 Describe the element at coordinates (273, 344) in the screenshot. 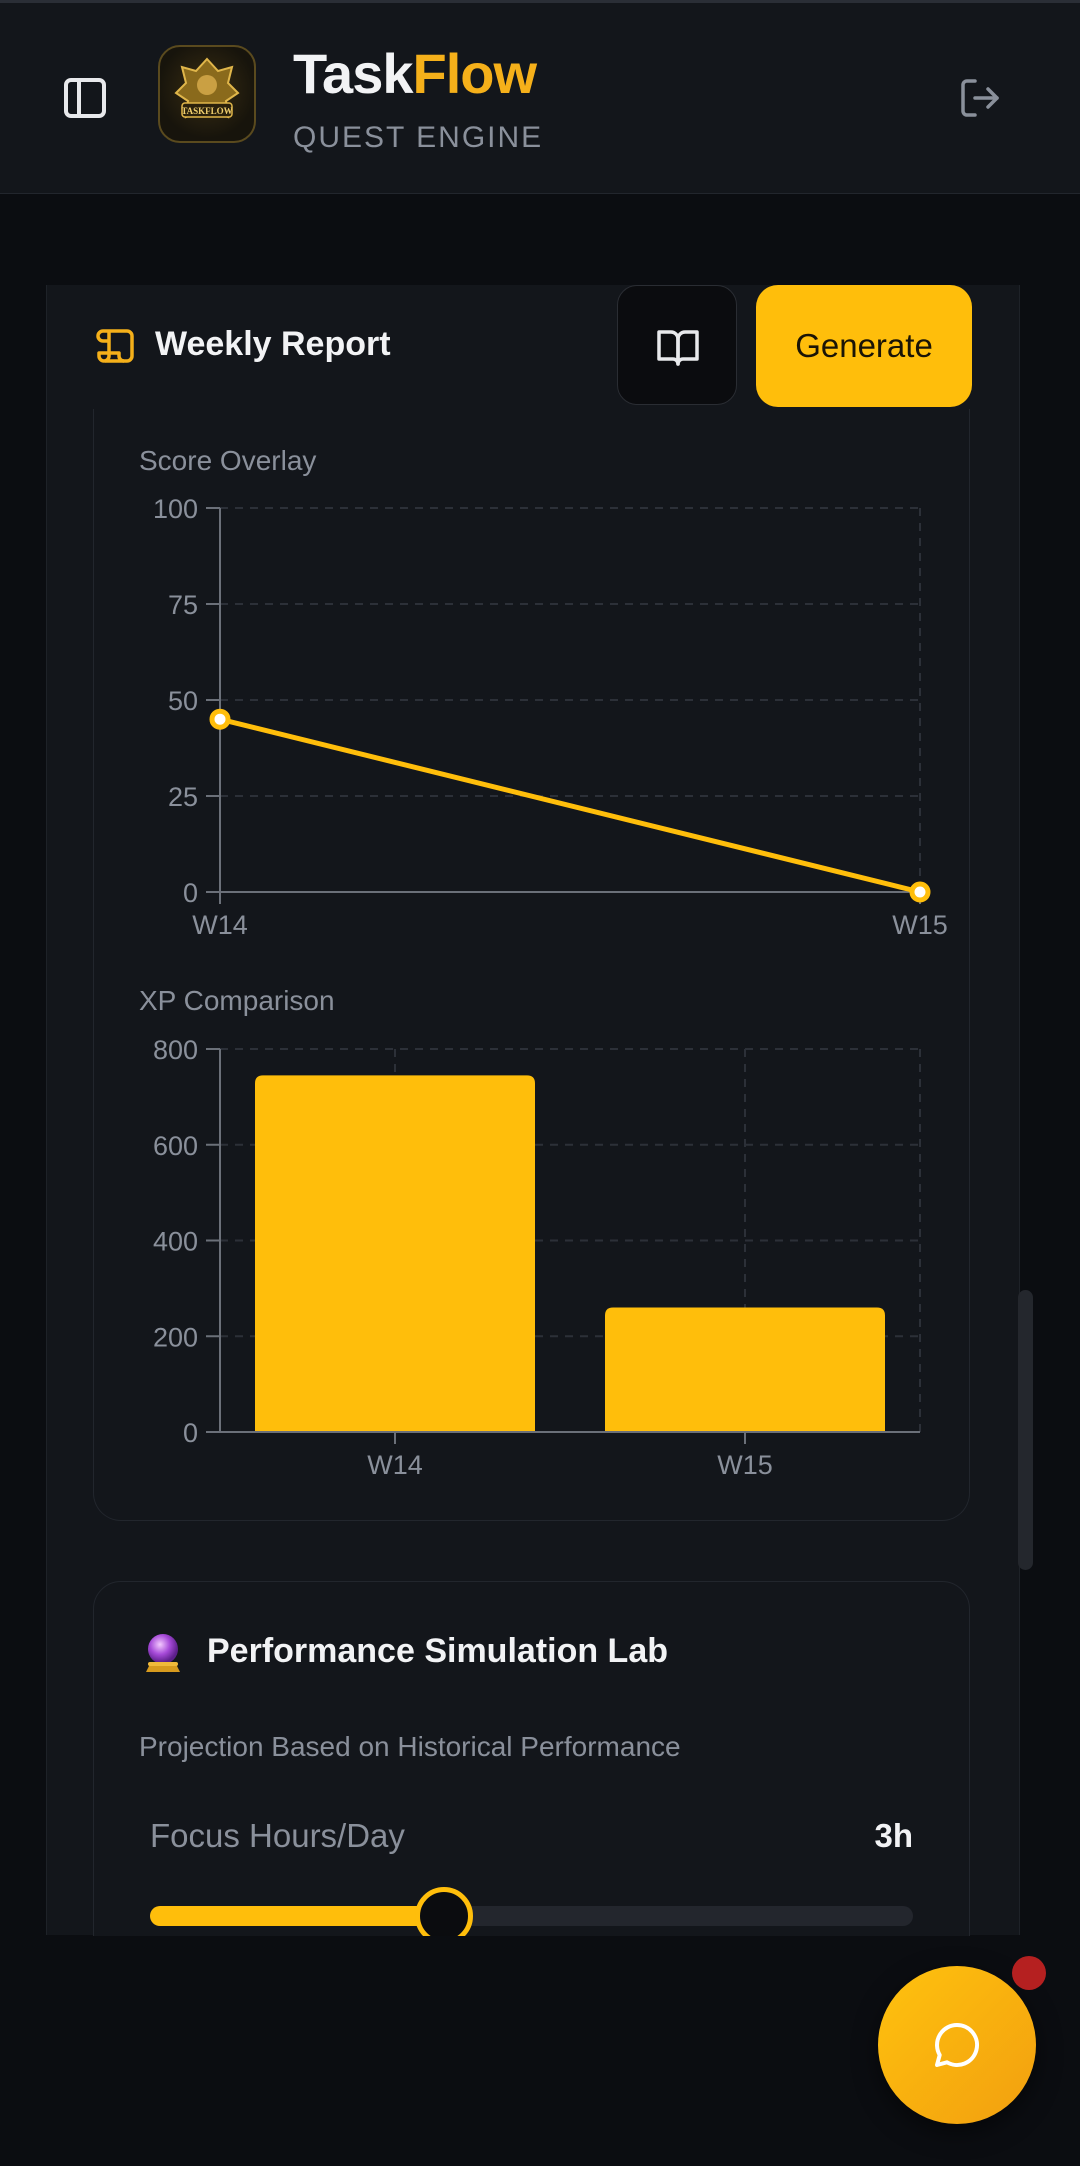

I see `weekly-report-title: Weekly Report` at that location.